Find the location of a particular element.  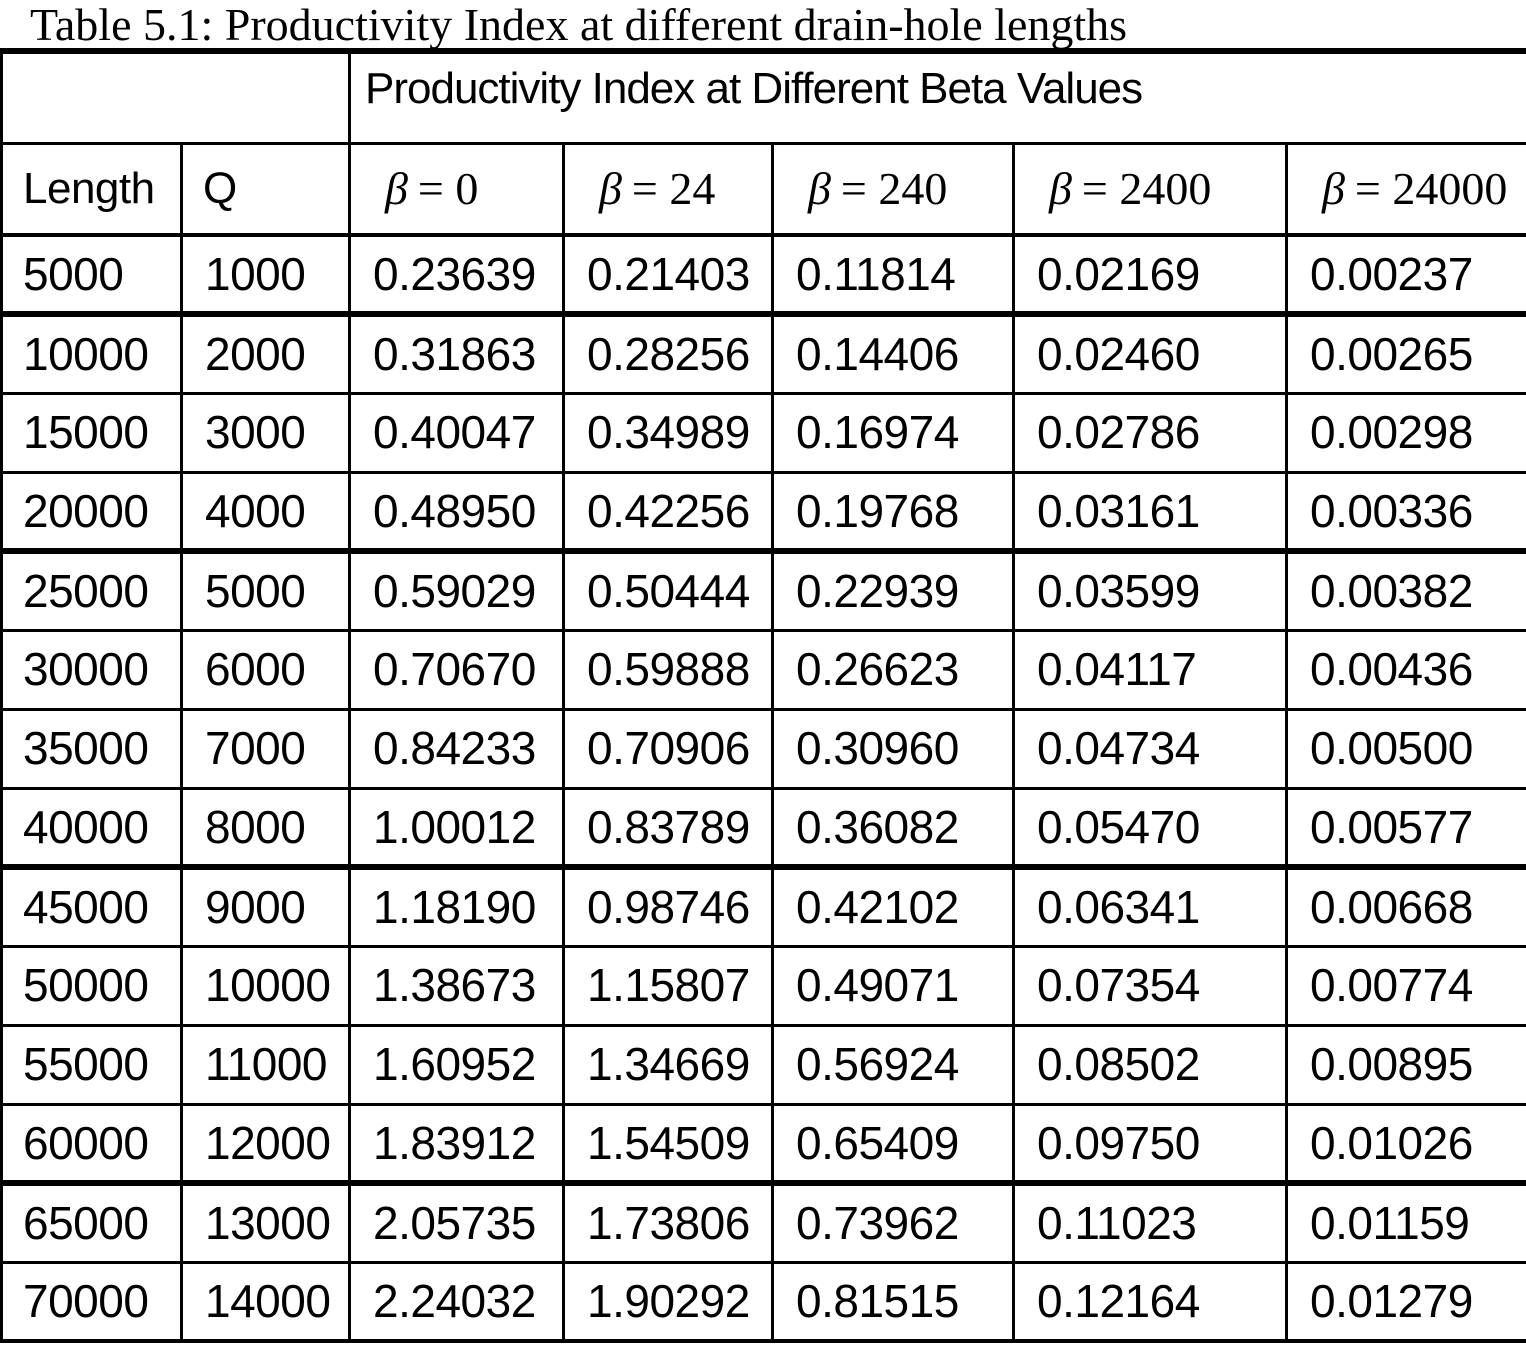

col-header-beta-240: β = 240 is located at coordinates (893, 189).